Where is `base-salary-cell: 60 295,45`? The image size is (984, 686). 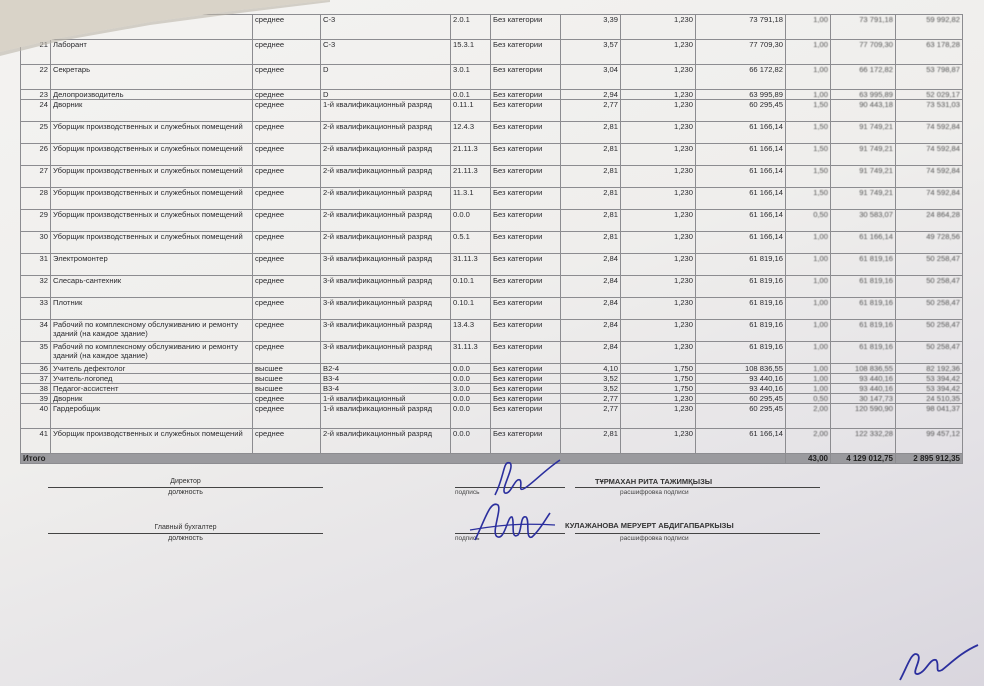 base-salary-cell: 60 295,45 is located at coordinates (740, 416).